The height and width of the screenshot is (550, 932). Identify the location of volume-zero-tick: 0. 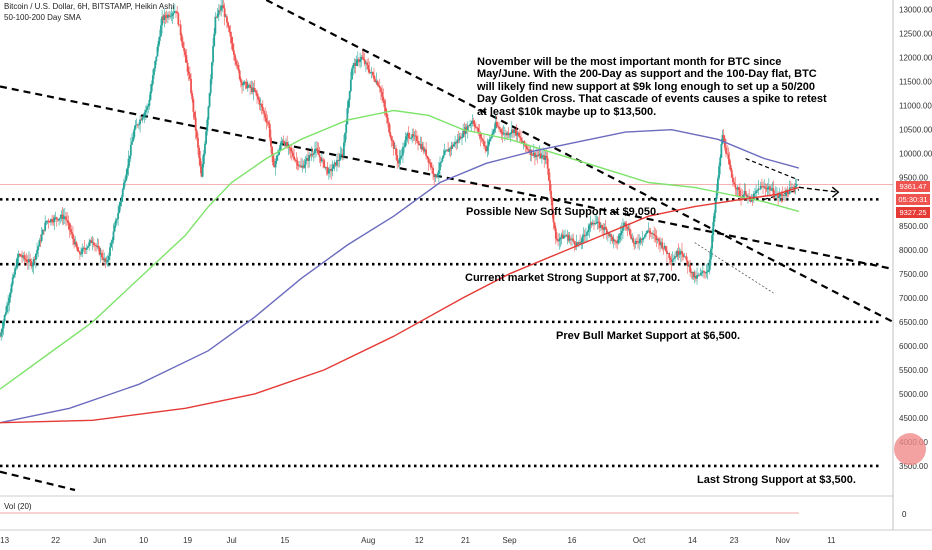
(904, 514).